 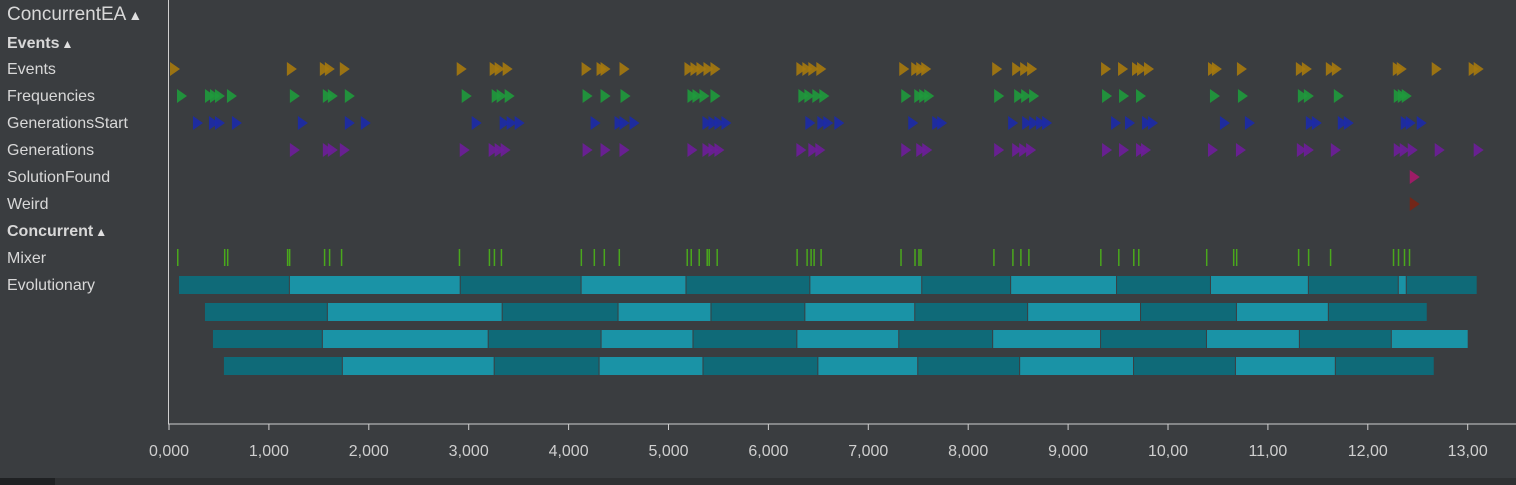 What do you see at coordinates (1414, 177) in the screenshot?
I see `event-marker-solutionfound` at bounding box center [1414, 177].